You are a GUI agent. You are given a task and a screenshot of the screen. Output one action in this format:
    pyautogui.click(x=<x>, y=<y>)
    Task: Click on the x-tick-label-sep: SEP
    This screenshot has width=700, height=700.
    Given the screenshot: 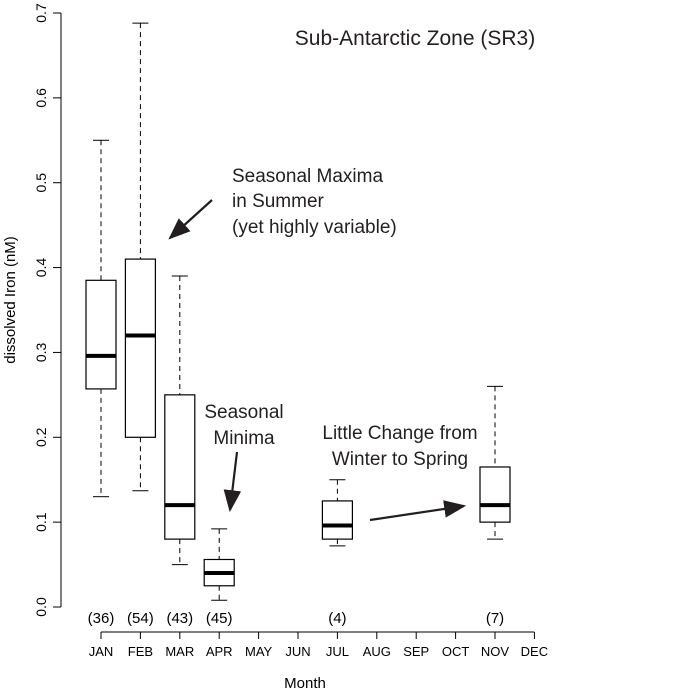 What is the action you would take?
    pyautogui.click(x=416, y=651)
    